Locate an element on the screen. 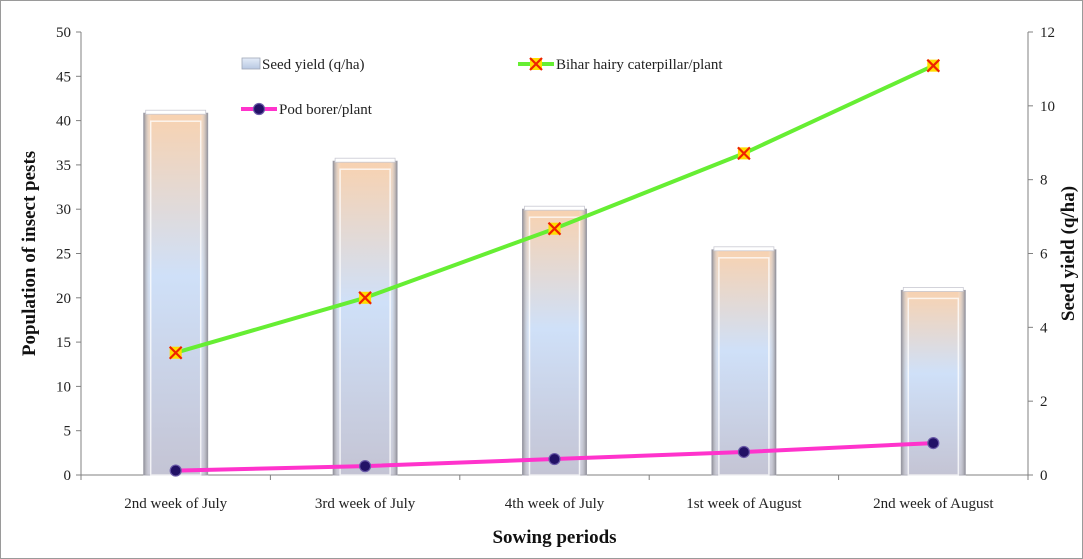  y-tick-label: 30 is located at coordinates (63, 210).